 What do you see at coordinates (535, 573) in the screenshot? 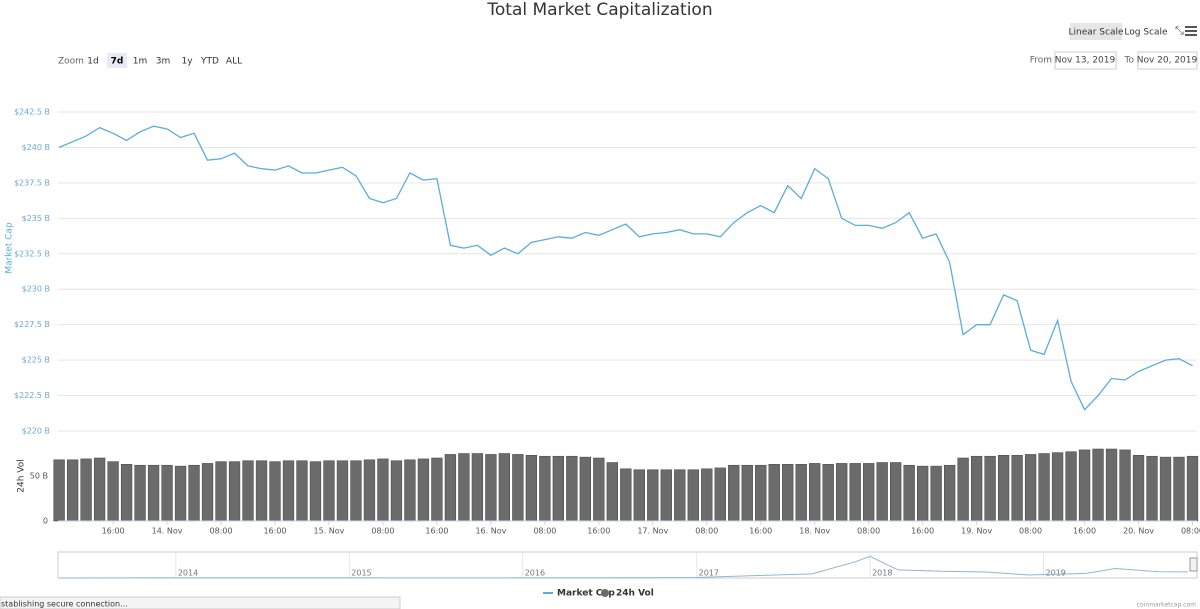
I see `navigator-tick-label: 2016` at bounding box center [535, 573].